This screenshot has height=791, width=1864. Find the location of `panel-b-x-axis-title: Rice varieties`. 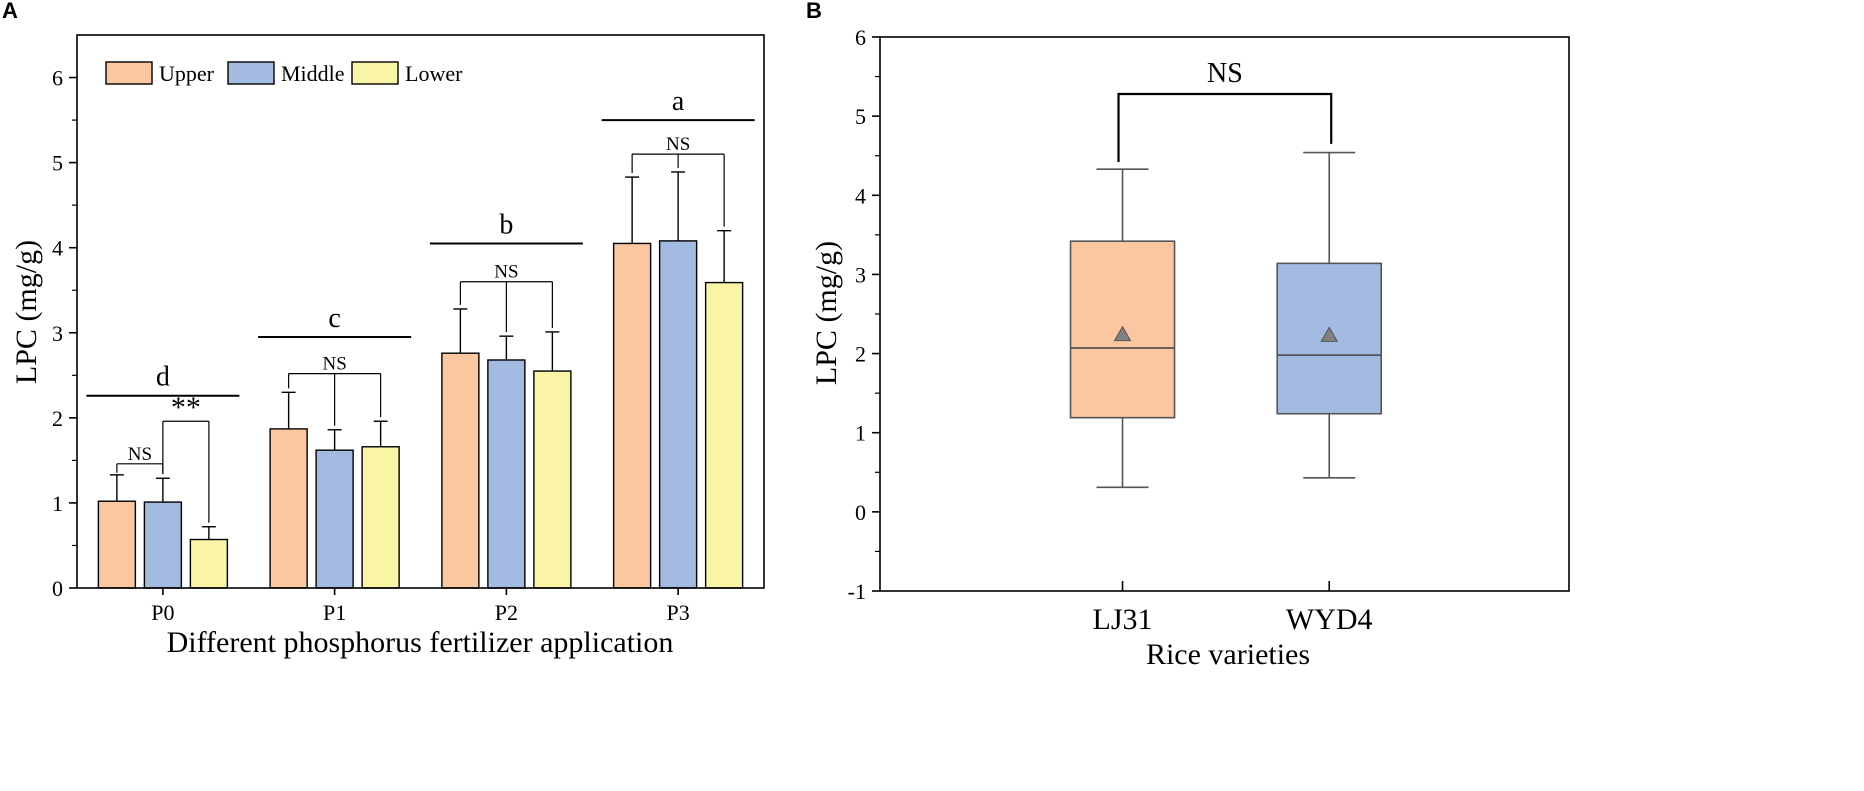

panel-b-x-axis-title: Rice varieties is located at coordinates (1228, 654).